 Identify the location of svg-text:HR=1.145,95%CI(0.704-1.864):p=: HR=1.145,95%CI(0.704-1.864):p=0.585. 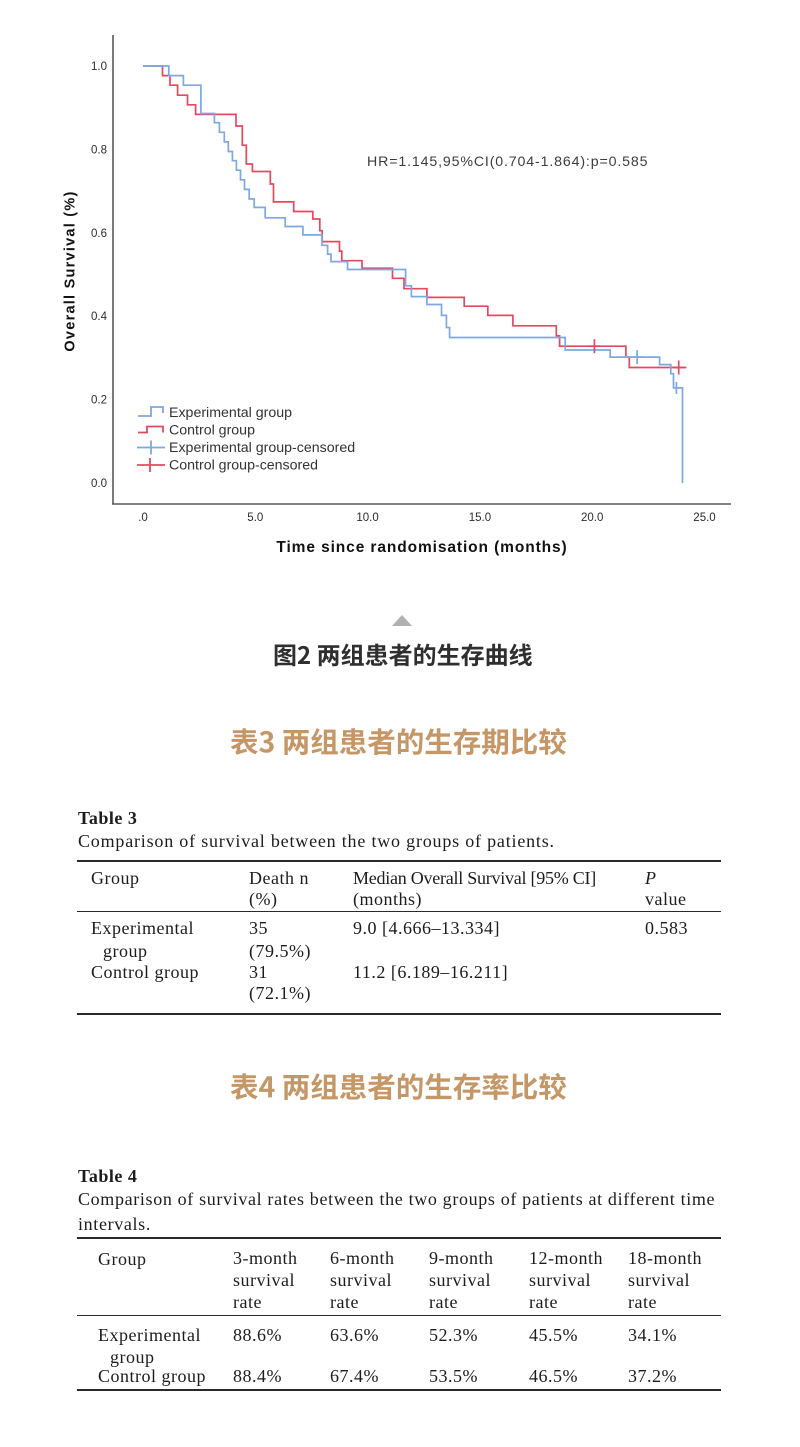
(507, 162).